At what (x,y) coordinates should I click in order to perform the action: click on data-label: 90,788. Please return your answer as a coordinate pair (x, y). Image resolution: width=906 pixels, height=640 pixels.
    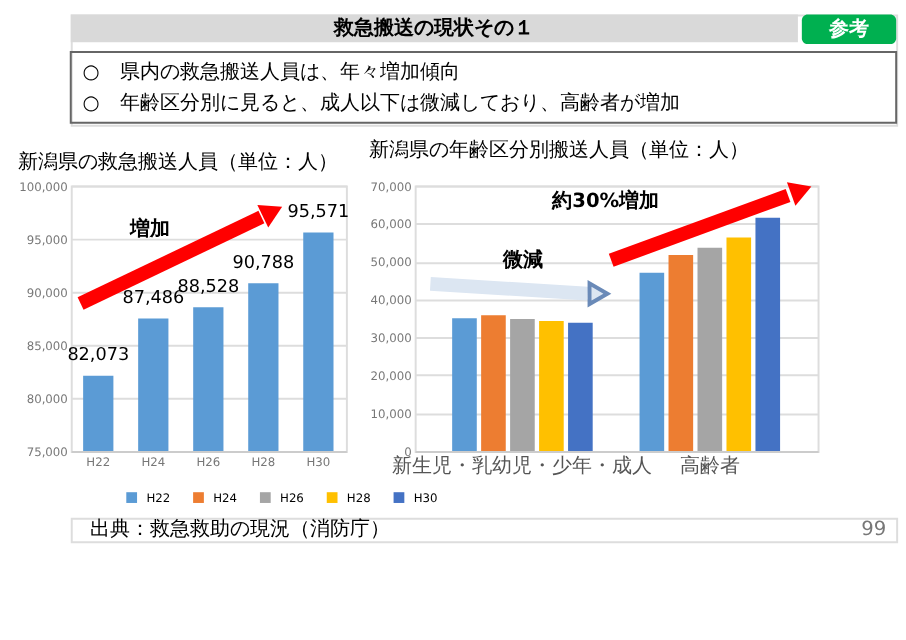
    Looking at the image, I should click on (263, 263).